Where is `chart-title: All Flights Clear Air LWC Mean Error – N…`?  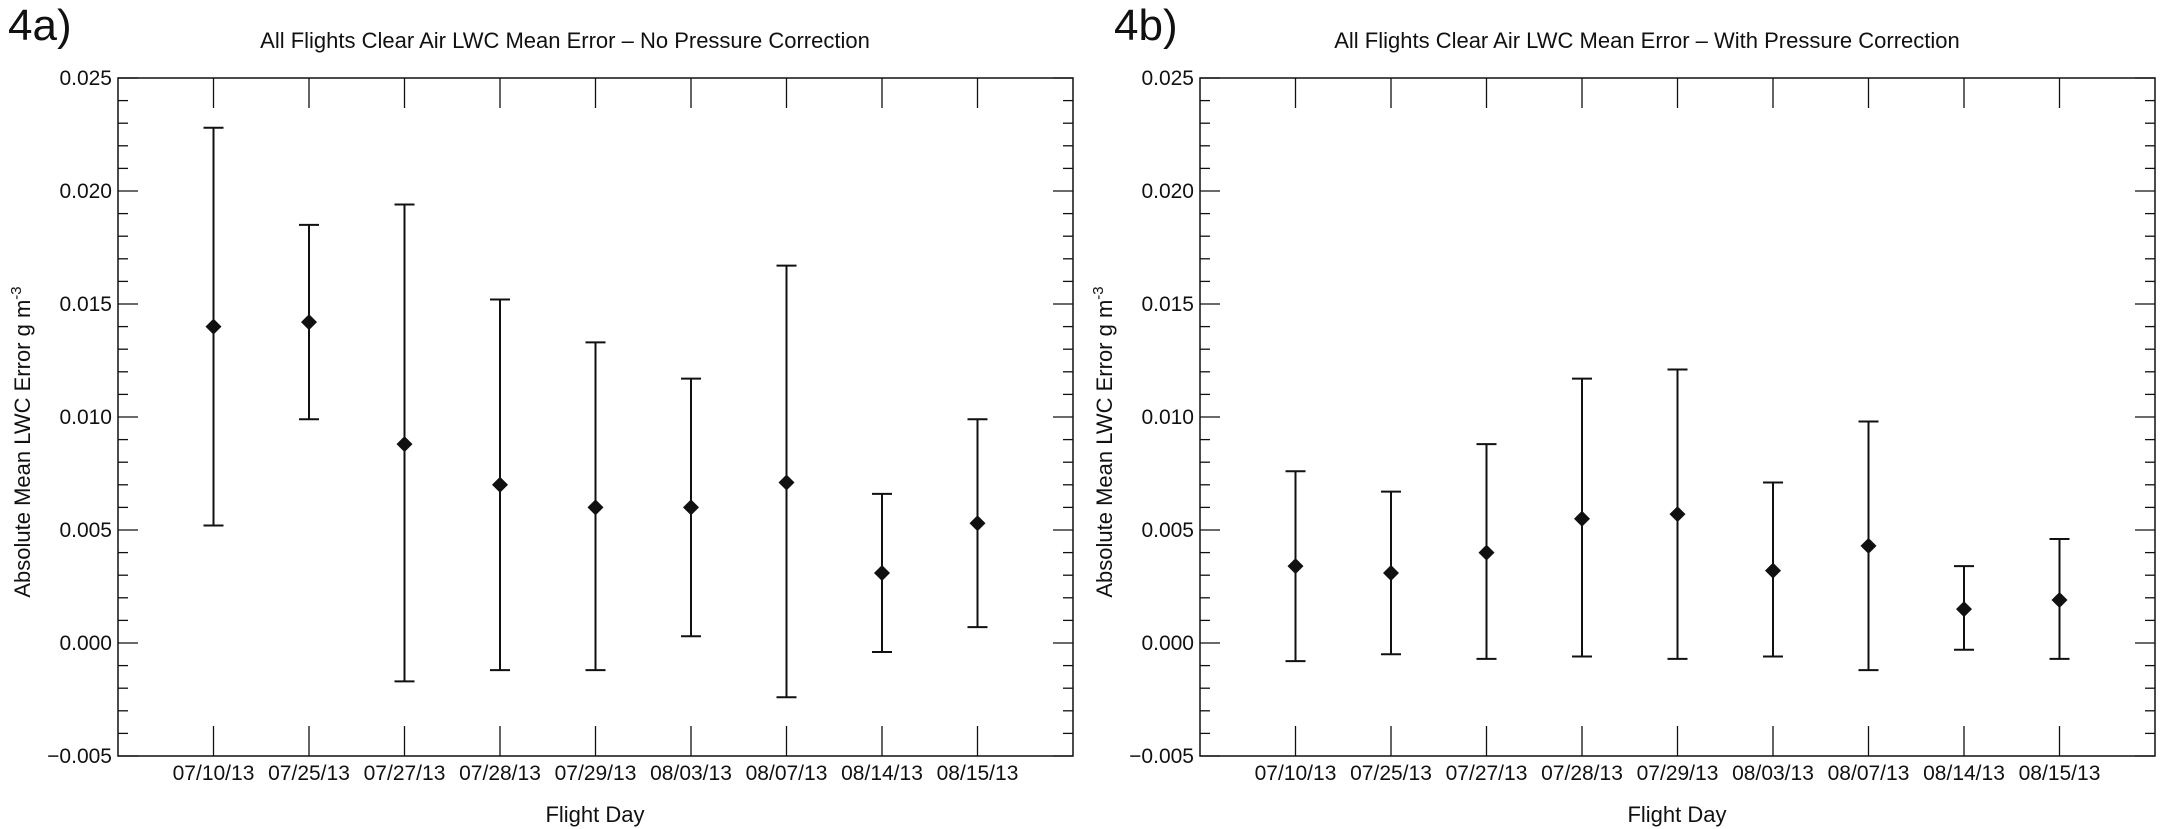
chart-title: All Flights Clear Air LWC Mean Error – N… is located at coordinates (565, 40).